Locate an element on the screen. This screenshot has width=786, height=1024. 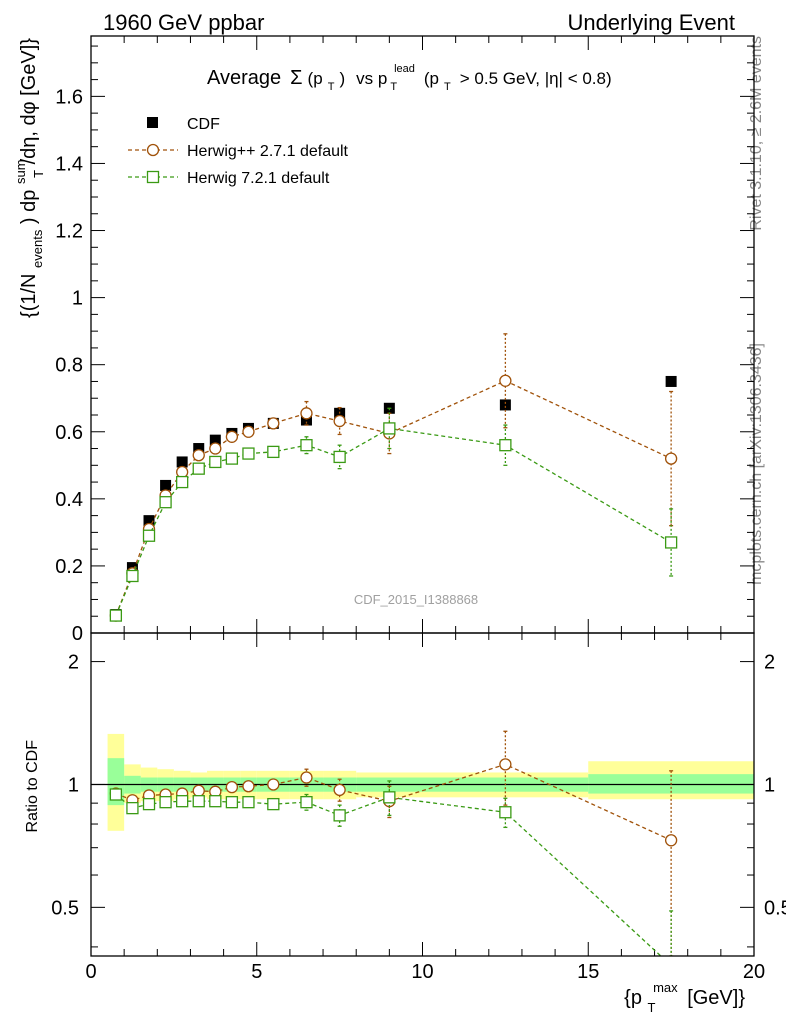
ratio-tick-label-left: 2 is located at coordinates (73, 663).